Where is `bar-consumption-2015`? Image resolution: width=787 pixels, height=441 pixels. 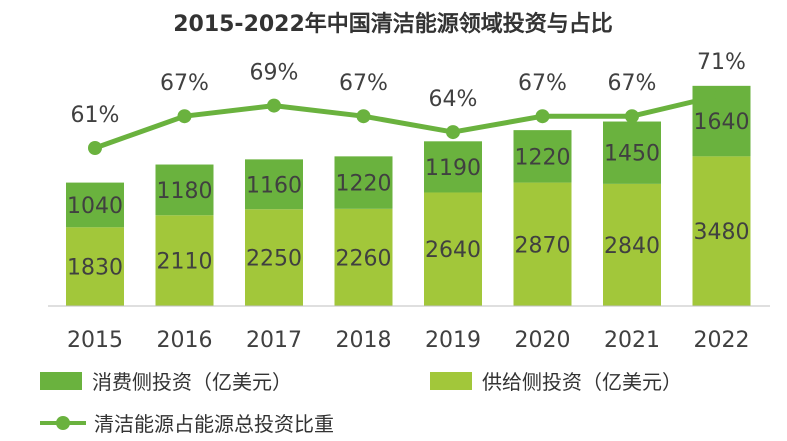 bar-consumption-2015 is located at coordinates (95, 205).